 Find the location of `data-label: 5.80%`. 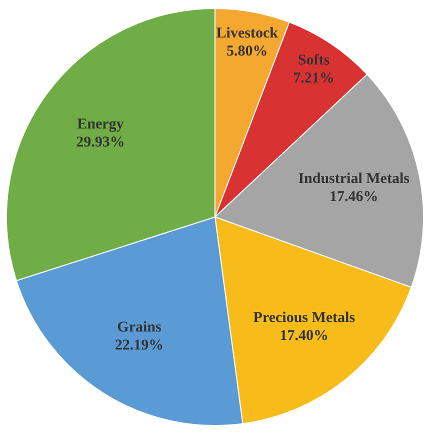

data-label: 5.80% is located at coordinates (247, 52).